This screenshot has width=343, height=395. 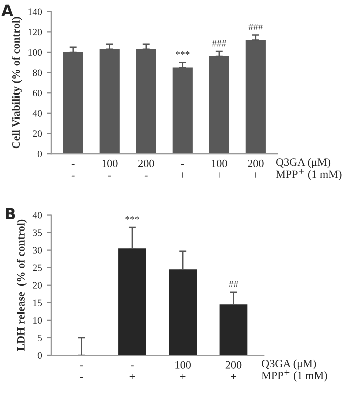 What do you see at coordinates (110, 168) in the screenshot?
I see `x-tick-label: 100 -` at bounding box center [110, 168].